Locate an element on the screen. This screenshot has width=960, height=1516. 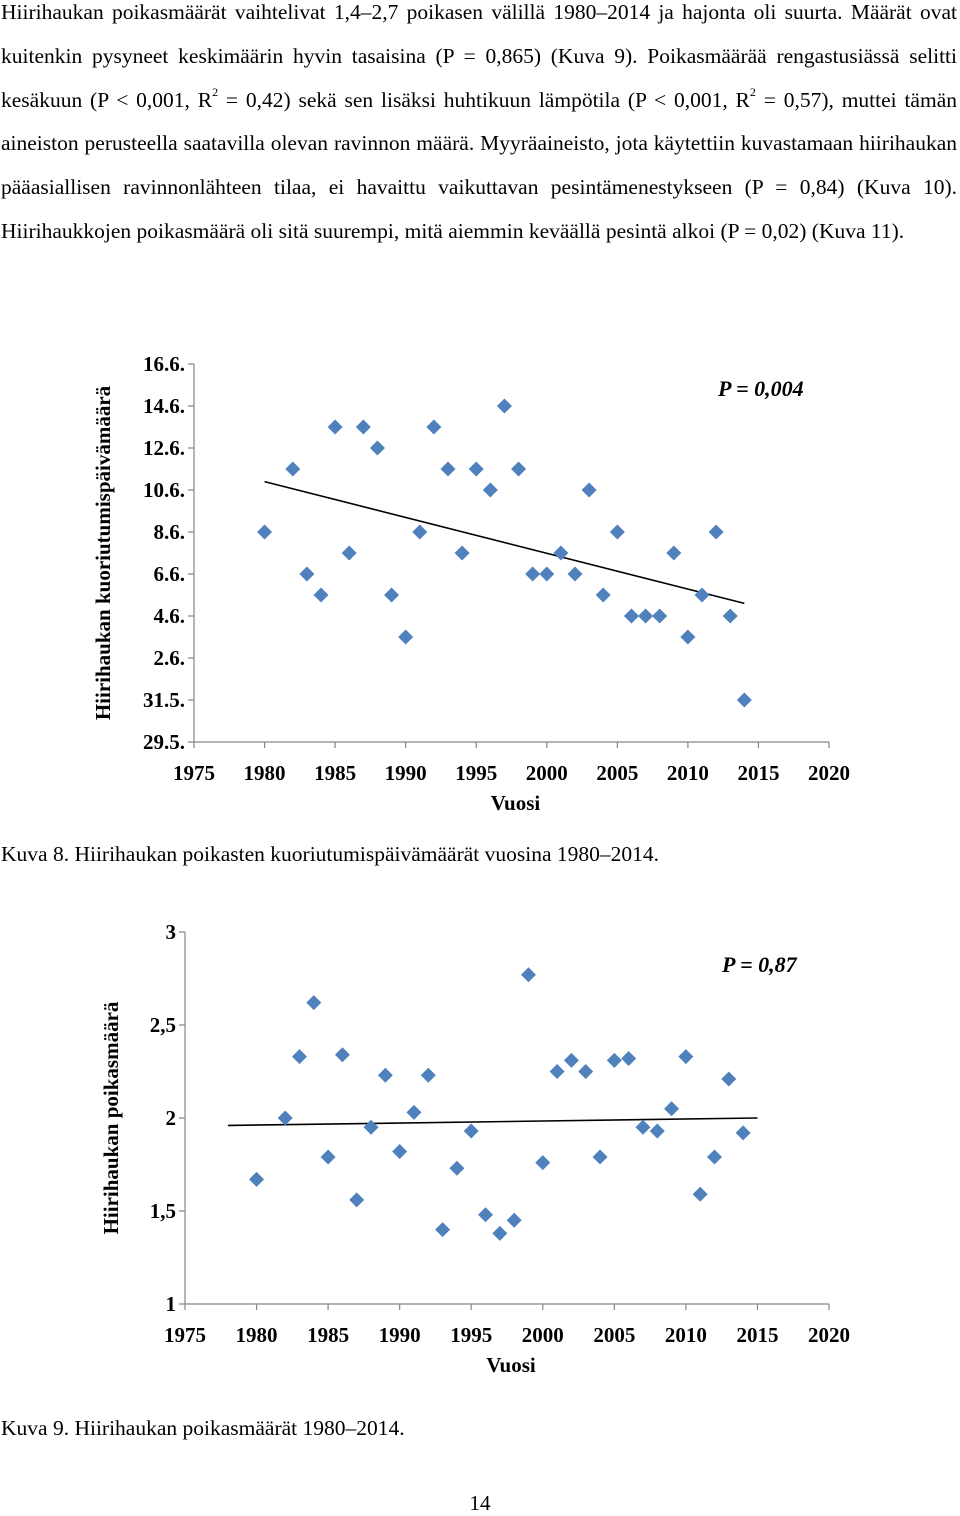
y-tick-label: 29.5. is located at coordinates (164, 742).